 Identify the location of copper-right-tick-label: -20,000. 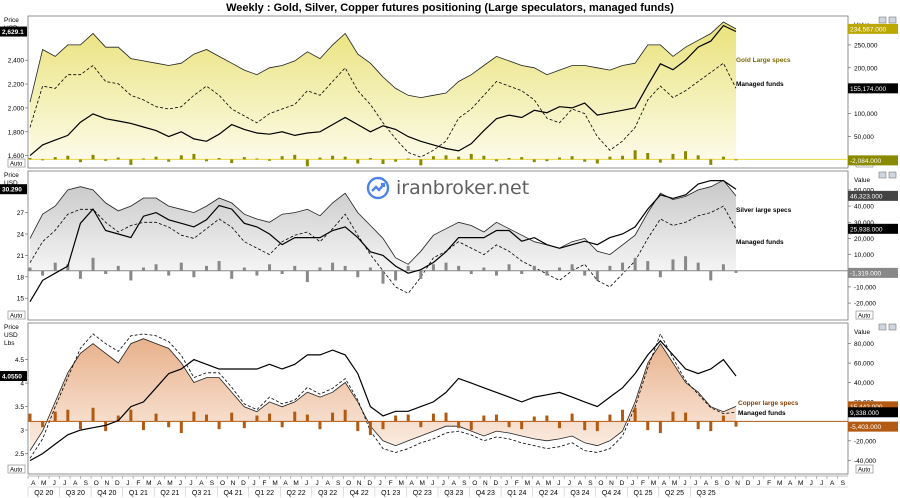
(865, 441).